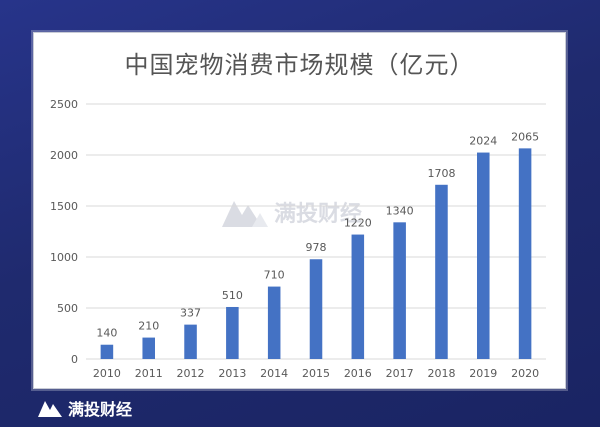 The height and width of the screenshot is (427, 600). I want to click on data-label: 710, so click(274, 275).